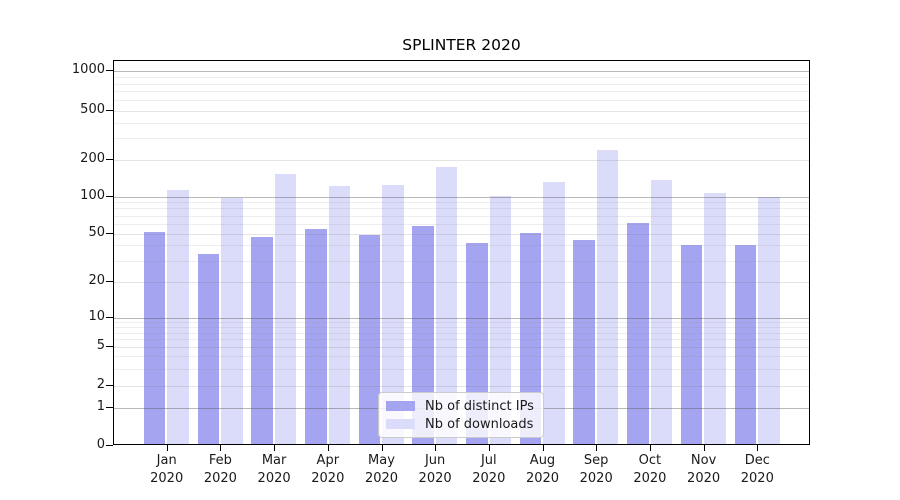 This screenshot has width=900, height=500. I want to click on bar-mar-downloads, so click(285, 308).